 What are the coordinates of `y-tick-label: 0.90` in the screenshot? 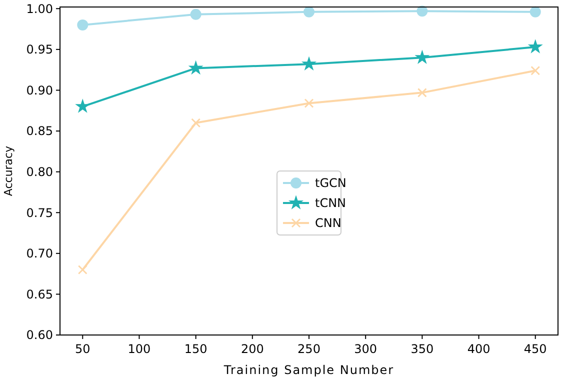 It's located at (39, 90).